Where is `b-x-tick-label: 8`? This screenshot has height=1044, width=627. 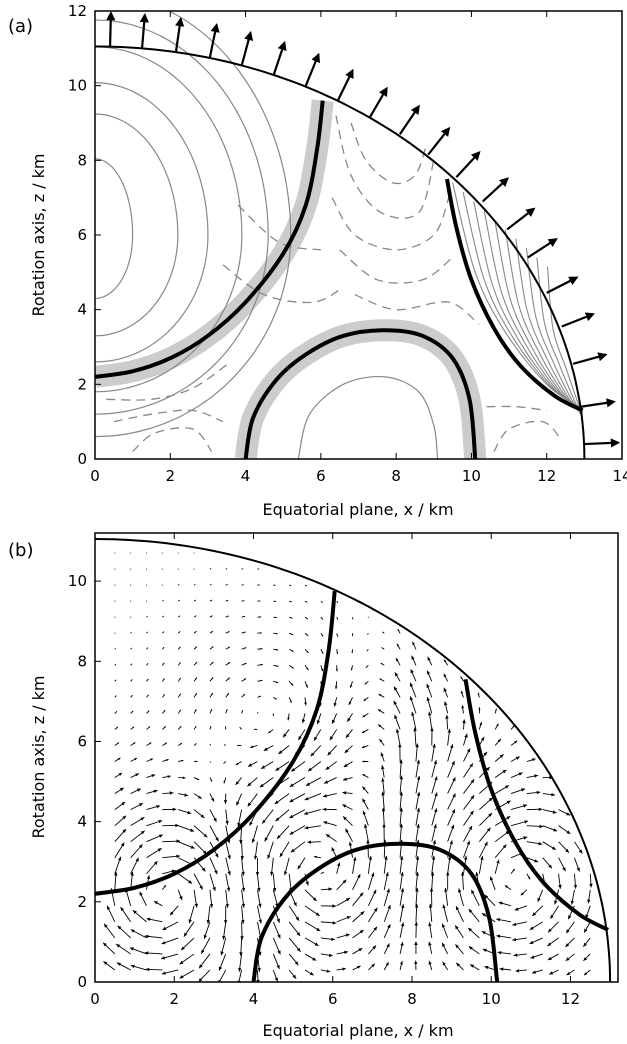 b-x-tick-label: 8 is located at coordinates (412, 999).